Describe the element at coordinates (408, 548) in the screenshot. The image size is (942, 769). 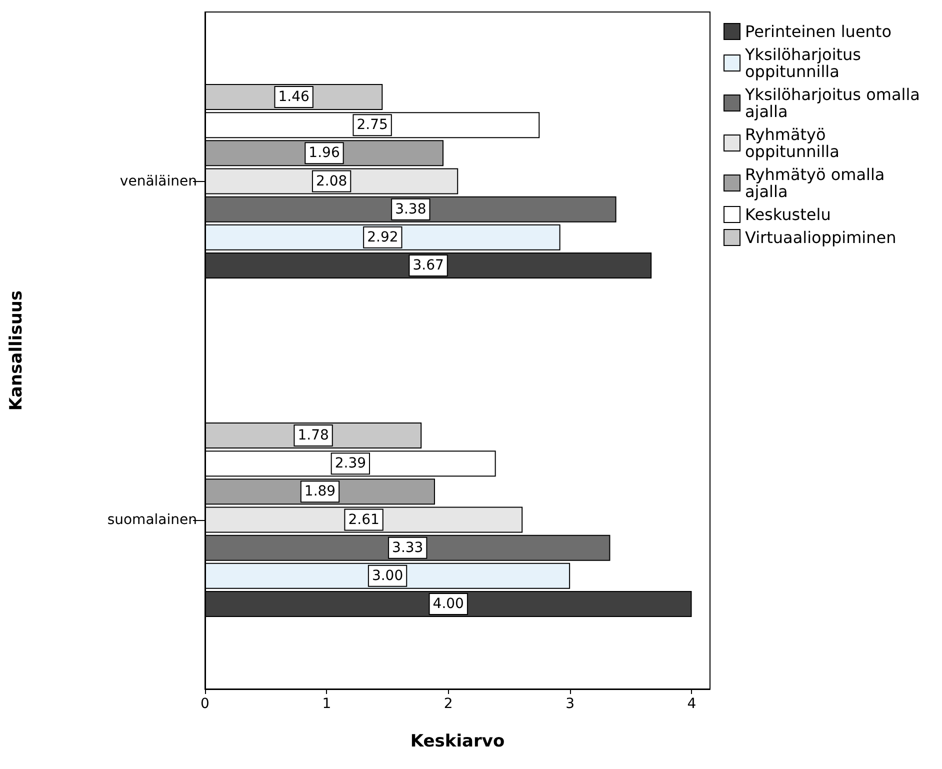
I see `data-label: 3.33` at that location.